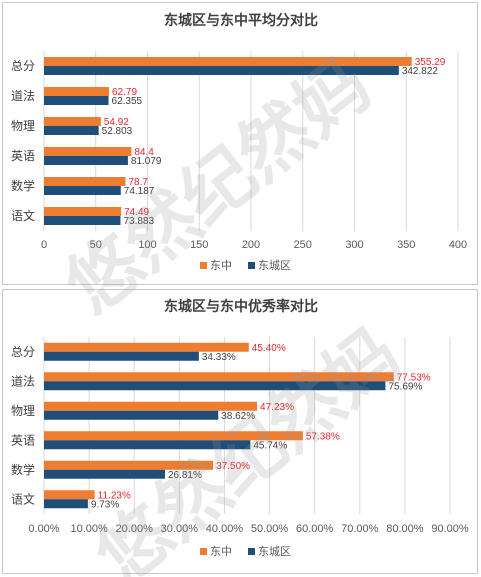  I want to click on x-tick-label: 50.00%, so click(270, 529).